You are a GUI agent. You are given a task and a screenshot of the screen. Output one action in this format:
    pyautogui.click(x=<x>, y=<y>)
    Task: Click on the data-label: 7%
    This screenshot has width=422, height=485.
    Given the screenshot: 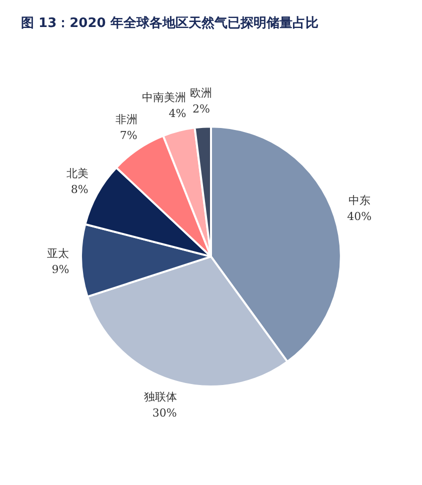 What is the action you would take?
    pyautogui.click(x=129, y=135)
    